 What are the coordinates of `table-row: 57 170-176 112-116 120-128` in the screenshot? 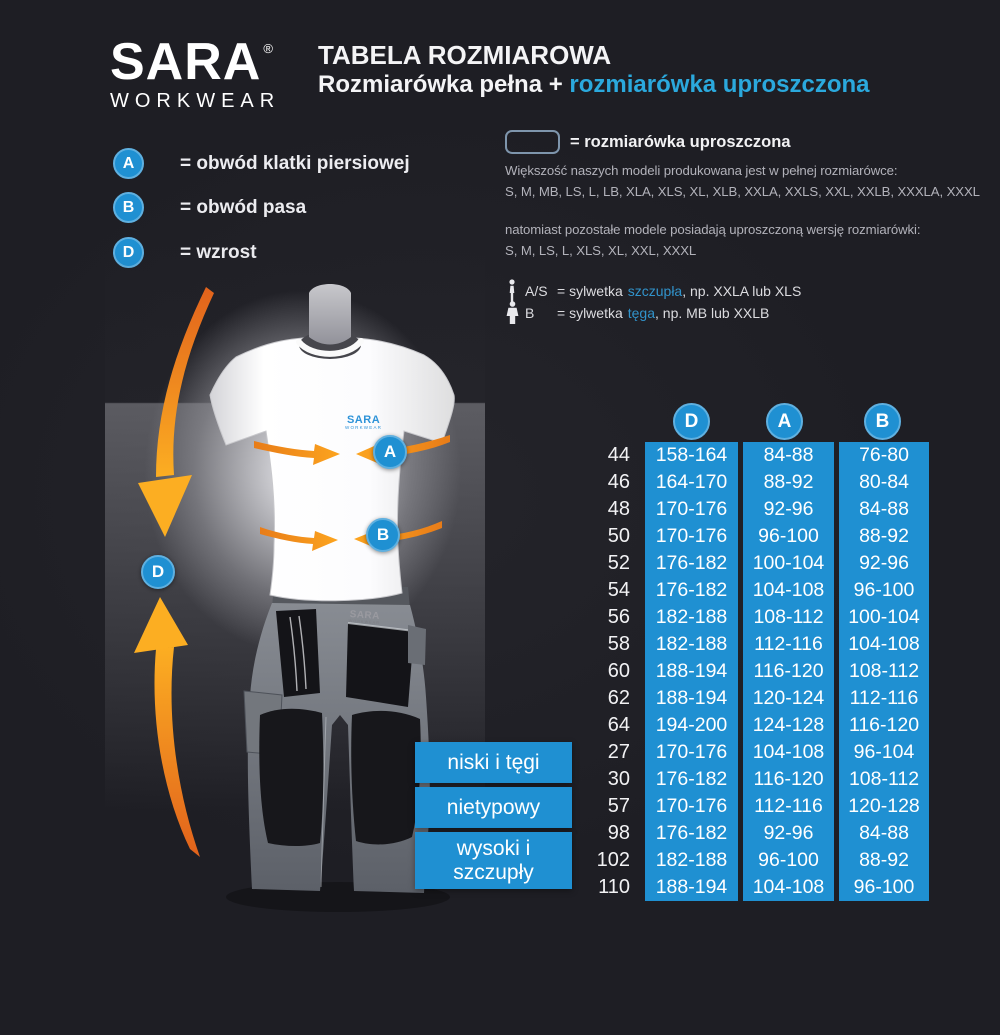 It's located at (737, 806).